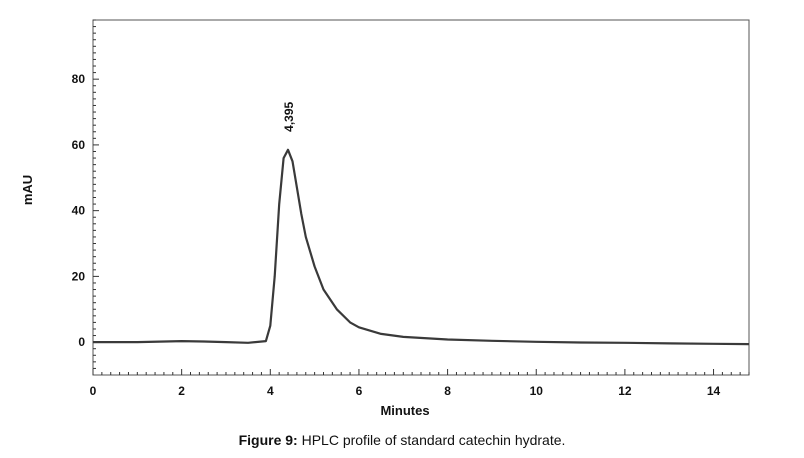 This screenshot has height=458, width=804. Describe the element at coordinates (270, 391) in the screenshot. I see `x-tick-label: 4` at that location.